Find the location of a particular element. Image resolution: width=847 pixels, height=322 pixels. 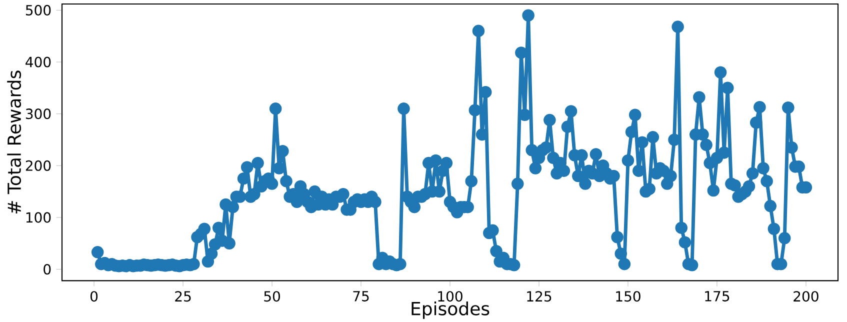

x-tick-label: 125 is located at coordinates (539, 296).